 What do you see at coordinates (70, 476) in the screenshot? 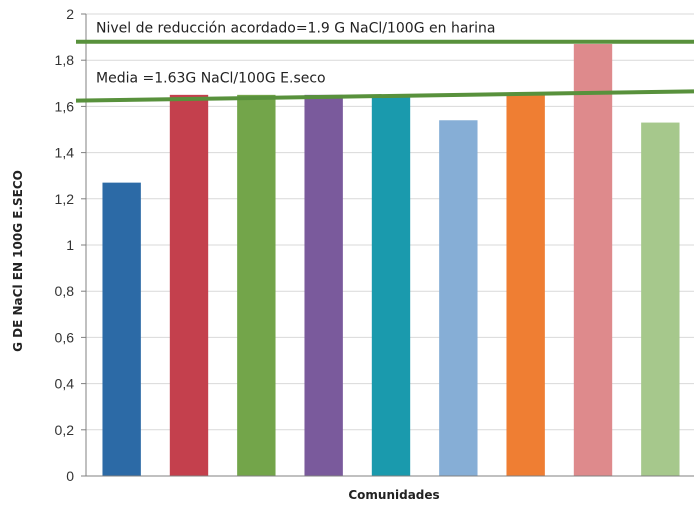
I see `y-tick-label: 0` at bounding box center [70, 476].